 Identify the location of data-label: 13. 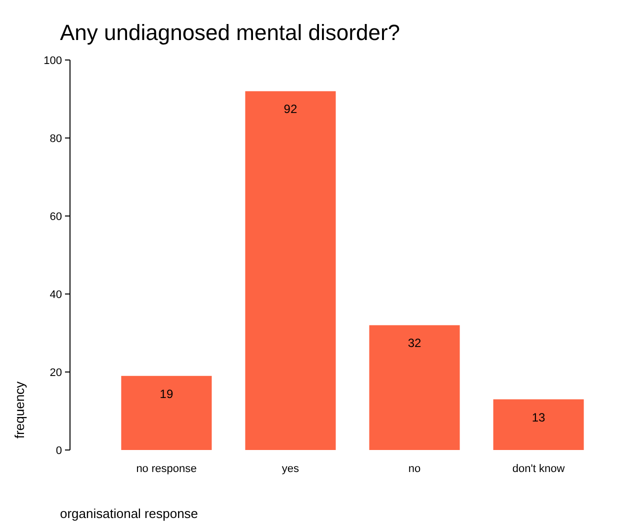
(539, 417).